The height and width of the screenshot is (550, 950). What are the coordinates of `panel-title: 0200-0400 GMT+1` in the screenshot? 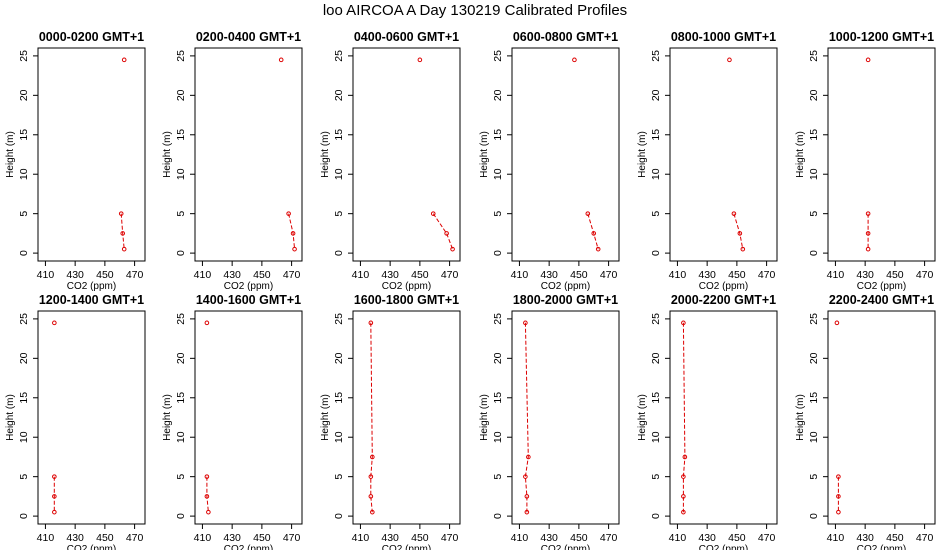 It's located at (248, 37).